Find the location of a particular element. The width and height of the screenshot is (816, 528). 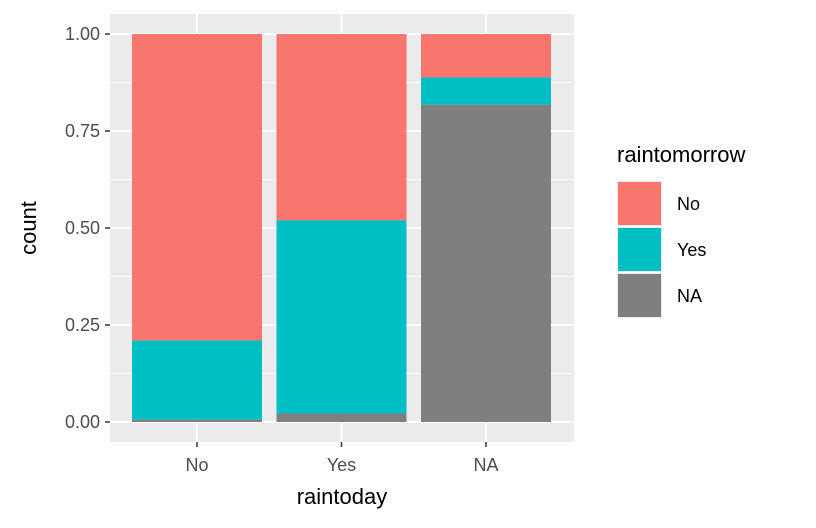

bar-na-no is located at coordinates (486, 56).